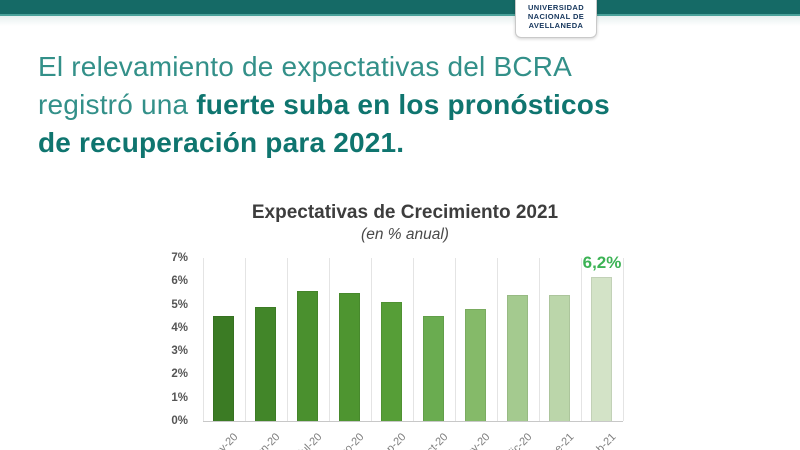  What do you see at coordinates (117, 104) in the screenshot?
I see `headline-text-regular: registró una` at bounding box center [117, 104].